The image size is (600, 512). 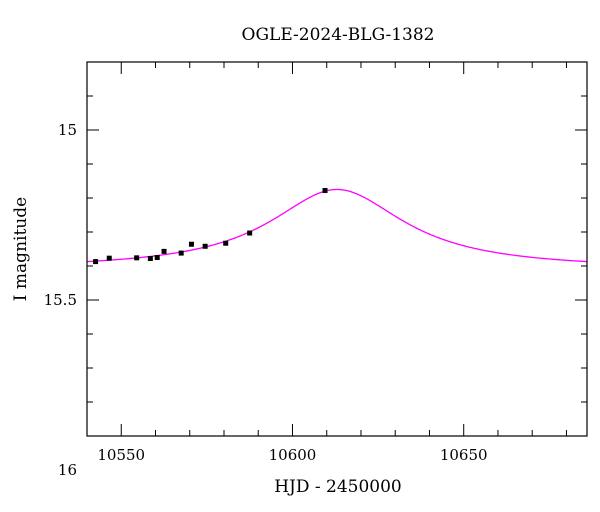 What do you see at coordinates (67, 130) in the screenshot?
I see `y-tick-label: 15` at bounding box center [67, 130].